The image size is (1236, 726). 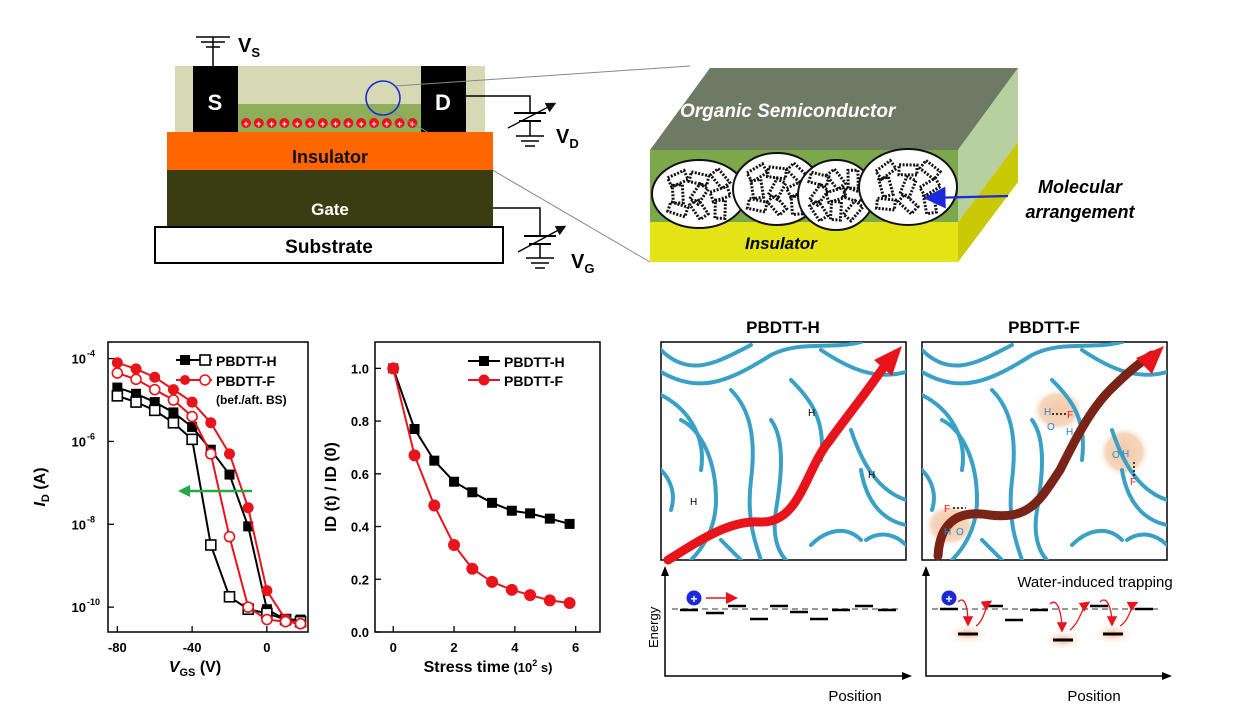 What do you see at coordinates (91, 436) in the screenshot?
I see `svg-text: -6` at bounding box center [91, 436].